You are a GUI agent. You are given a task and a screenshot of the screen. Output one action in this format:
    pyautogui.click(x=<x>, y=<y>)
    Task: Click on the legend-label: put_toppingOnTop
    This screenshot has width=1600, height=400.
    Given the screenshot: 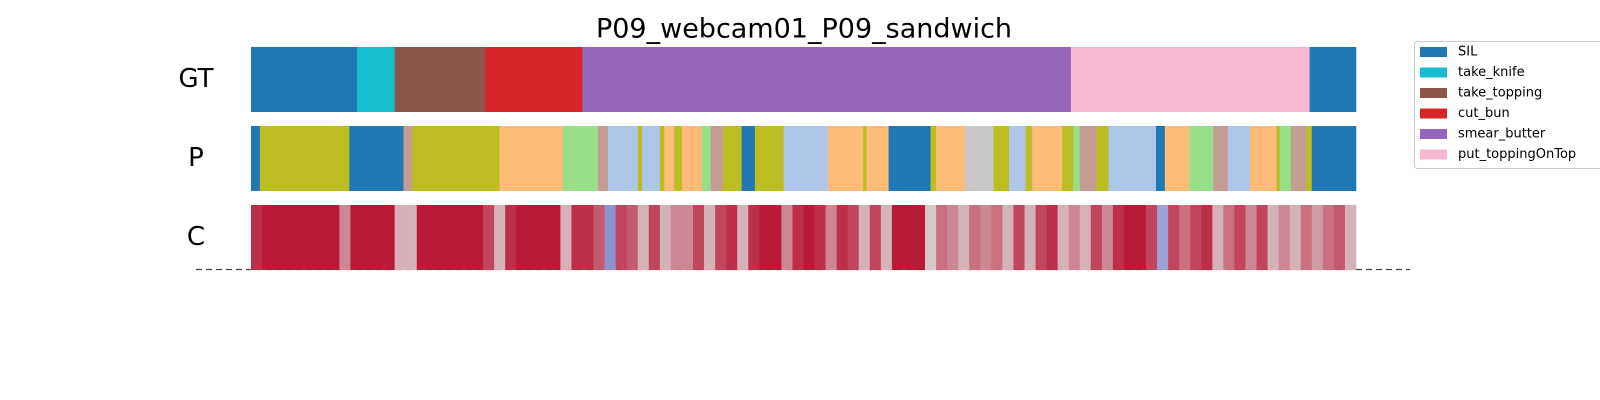 What is the action you would take?
    pyautogui.click(x=1517, y=154)
    